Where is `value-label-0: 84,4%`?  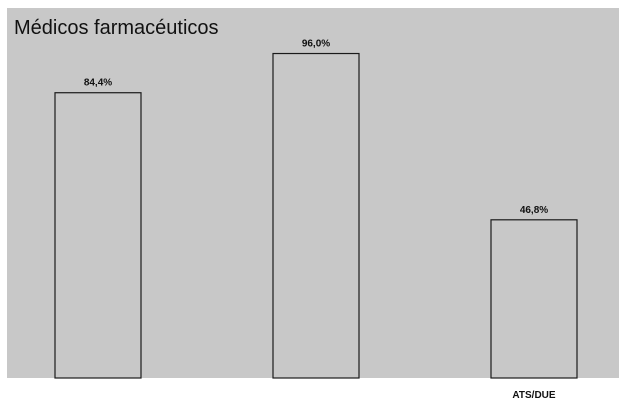 value-label-0: 84,4% is located at coordinates (98, 83).